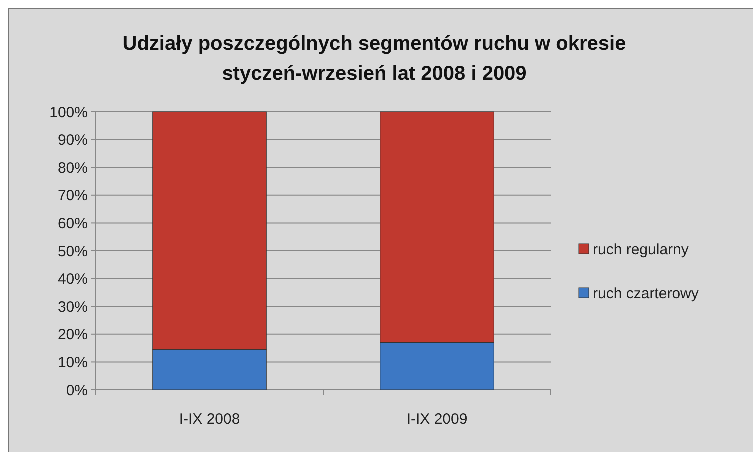 The height and width of the screenshot is (452, 753). Describe the element at coordinates (77, 391) in the screenshot. I see `y-tick-label: 0%` at that location.